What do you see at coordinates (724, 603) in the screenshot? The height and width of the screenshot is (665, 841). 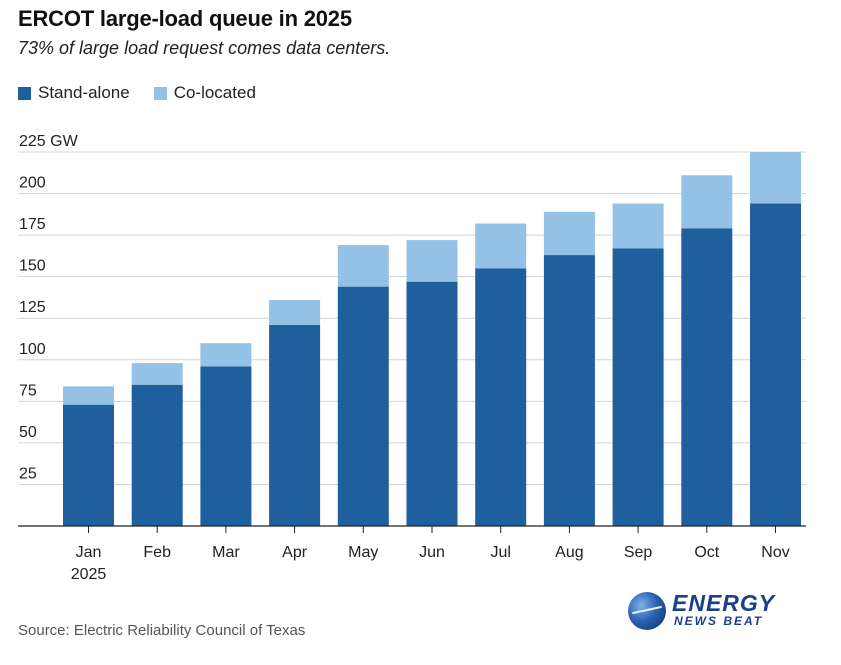 I see `logo-line1: ENERGY` at bounding box center [724, 603].